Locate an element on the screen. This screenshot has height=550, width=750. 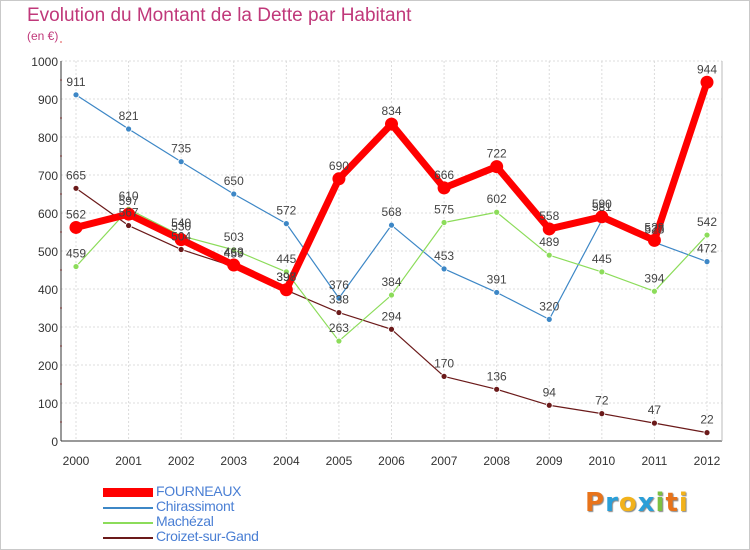
x-tick-label: 2008 is located at coordinates (496, 461).